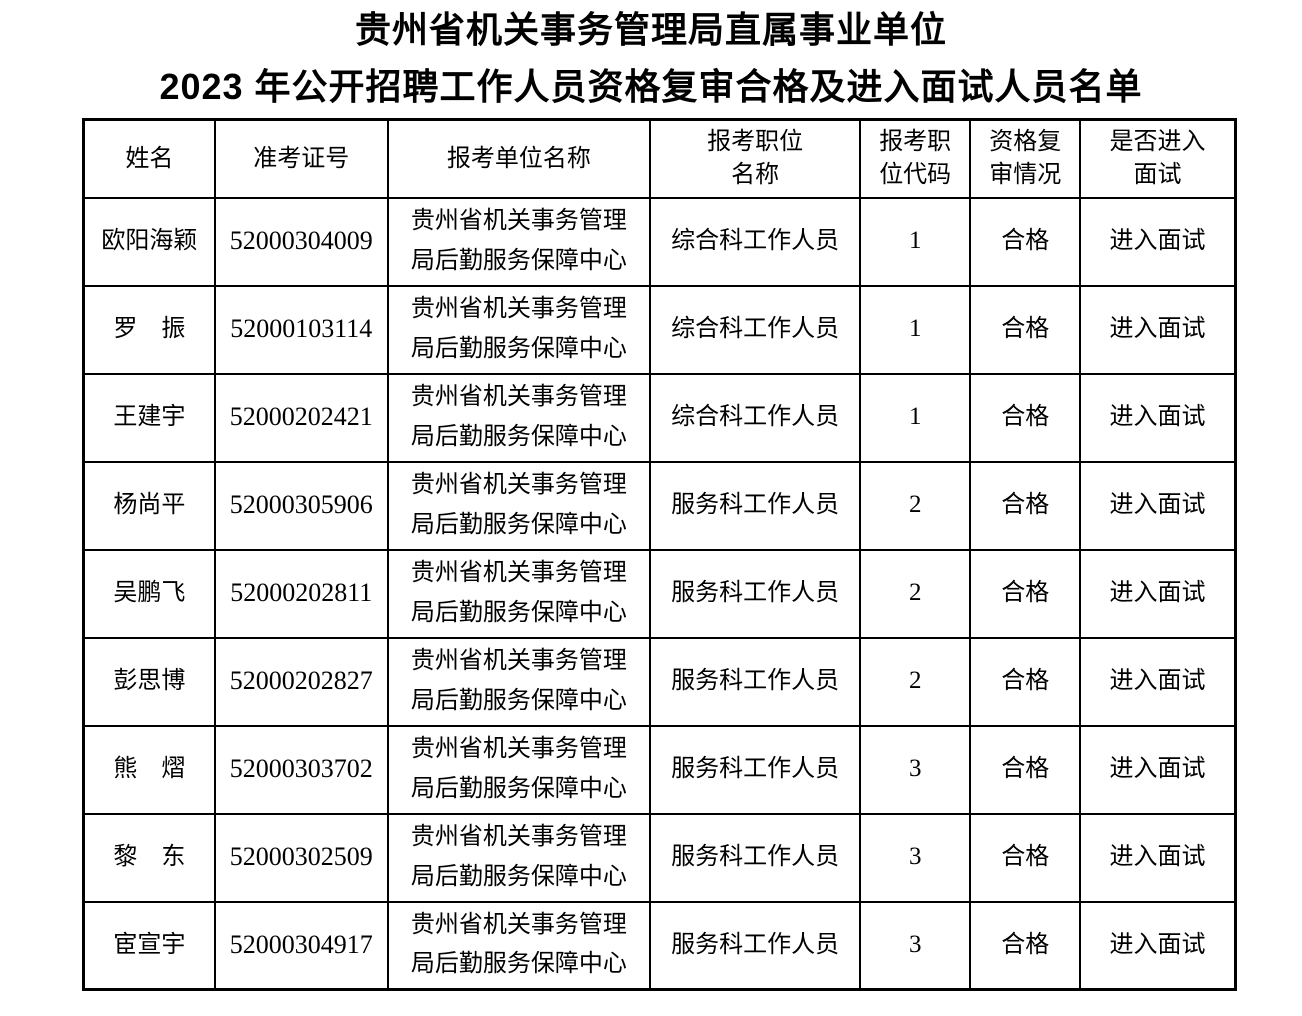 This screenshot has height=1016, width=1302. Describe the element at coordinates (149, 158) in the screenshot. I see `column-header-name: 姓名` at that location.